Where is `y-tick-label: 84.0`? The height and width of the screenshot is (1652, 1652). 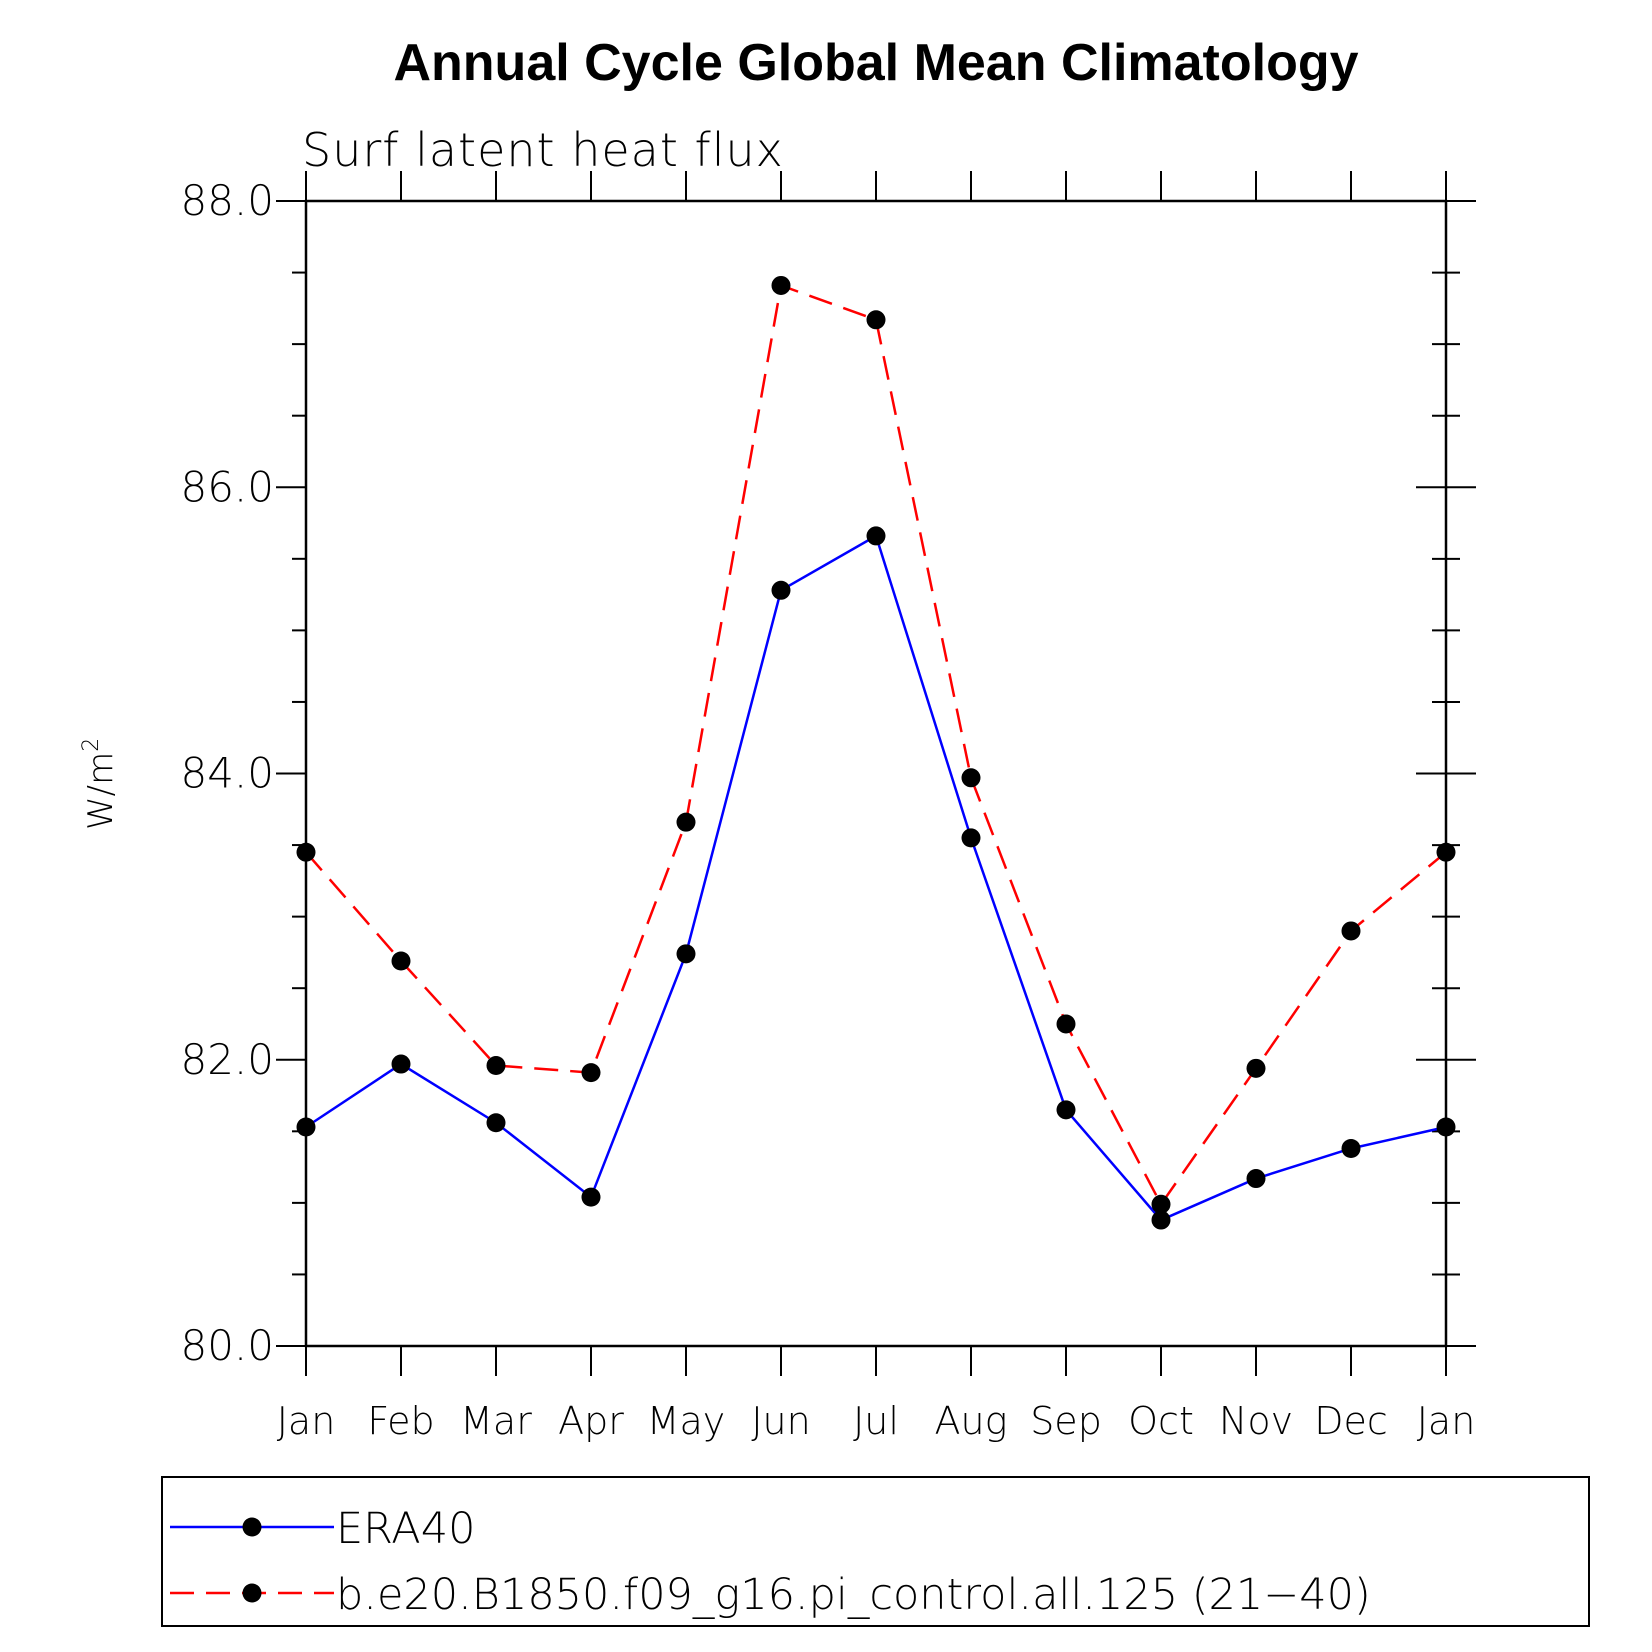
y-tick-label: 84.0 is located at coordinates (227, 773).